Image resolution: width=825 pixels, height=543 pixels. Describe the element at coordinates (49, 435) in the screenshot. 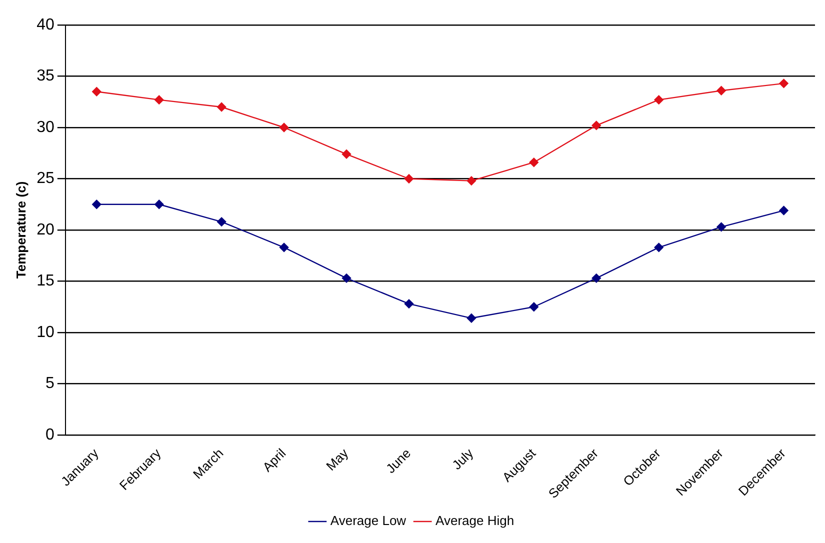

I see `y-tick-label: 0` at that location.